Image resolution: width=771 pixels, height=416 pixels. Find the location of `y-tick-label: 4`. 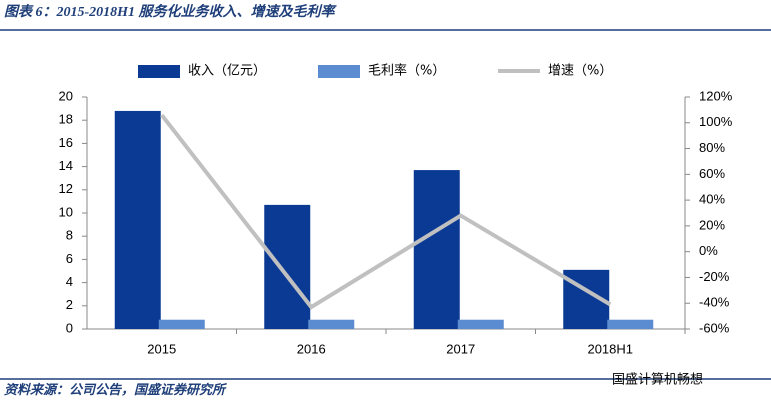

y-tick-label: 4 is located at coordinates (69, 281).